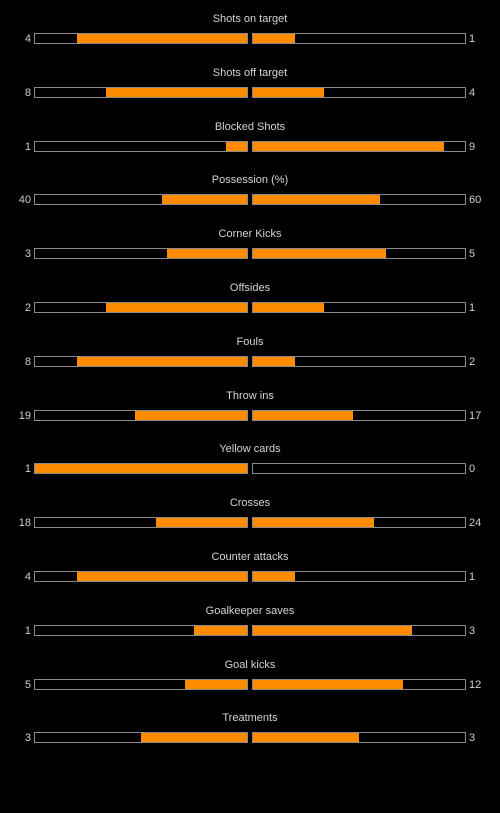  Describe the element at coordinates (250, 341) in the screenshot. I see `stat-label: Fouls` at that location.